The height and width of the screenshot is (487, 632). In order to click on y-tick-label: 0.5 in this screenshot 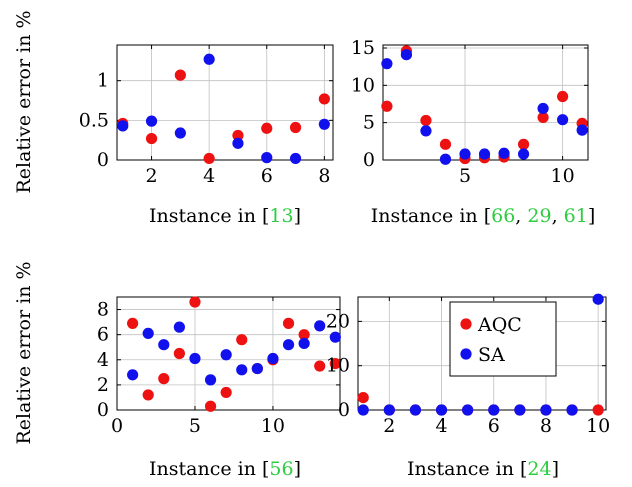, I will do `click(94, 120)`.